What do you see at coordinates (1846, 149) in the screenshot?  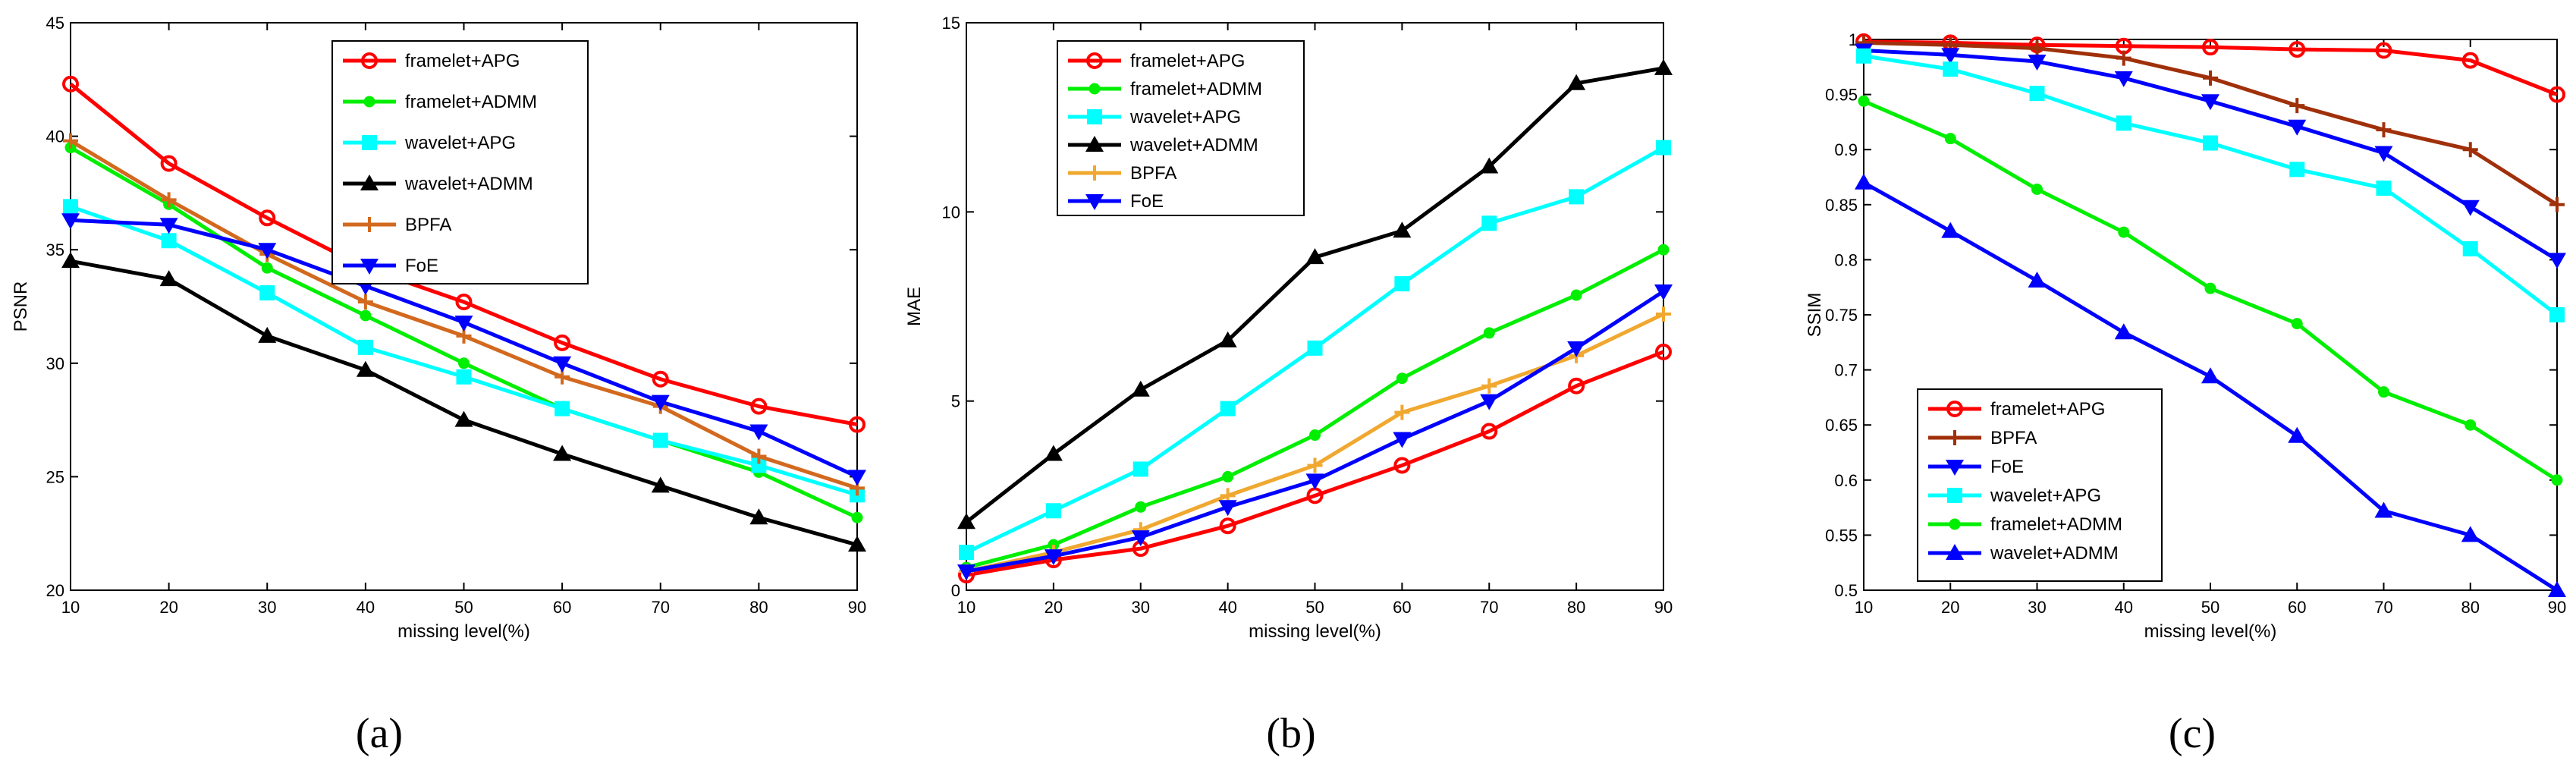 I see `y-tick-label: 0.9` at bounding box center [1846, 149].